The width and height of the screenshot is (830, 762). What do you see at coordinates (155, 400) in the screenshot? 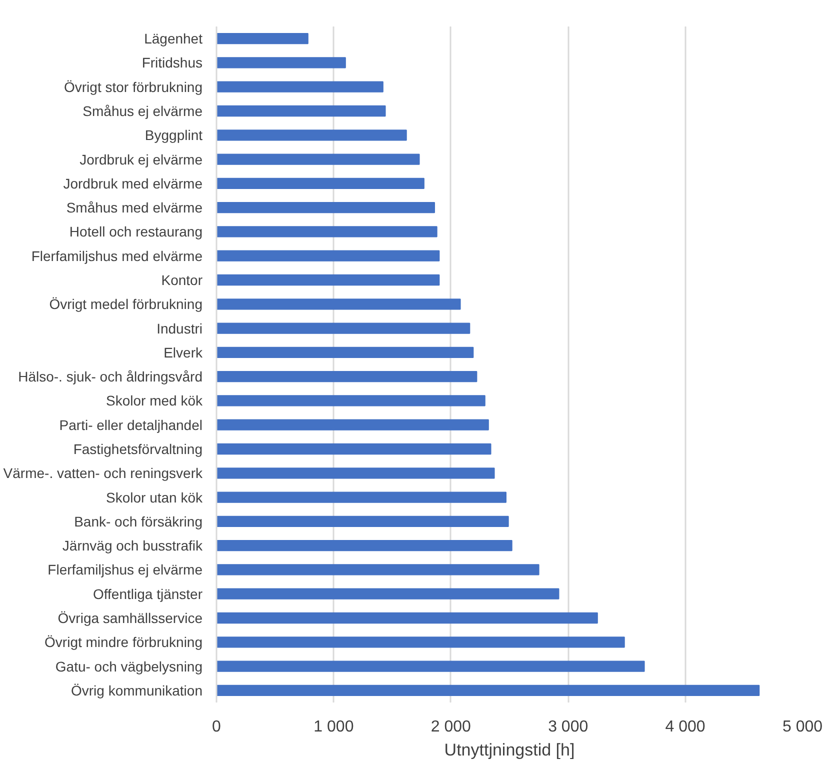
I see `y-tick-label: Skolor med kök` at bounding box center [155, 400].